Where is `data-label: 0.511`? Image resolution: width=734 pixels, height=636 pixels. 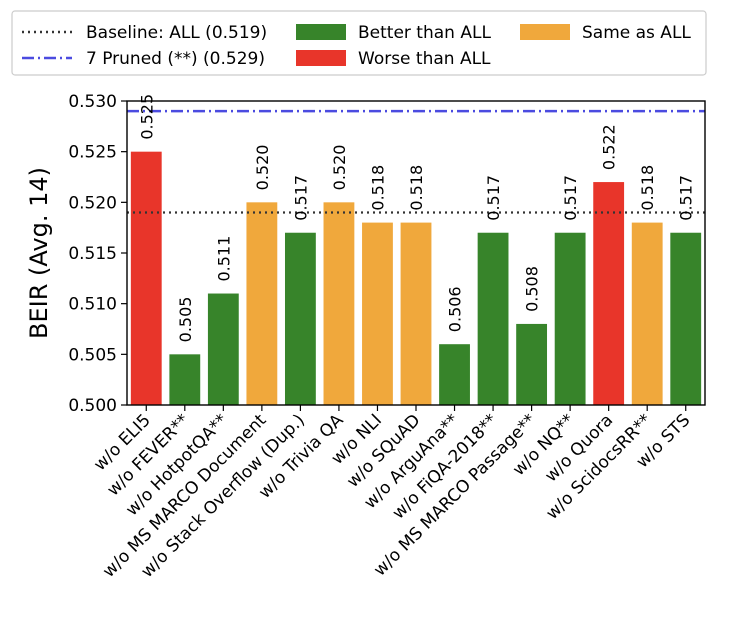 data-label: 0.511 is located at coordinates (223, 259).